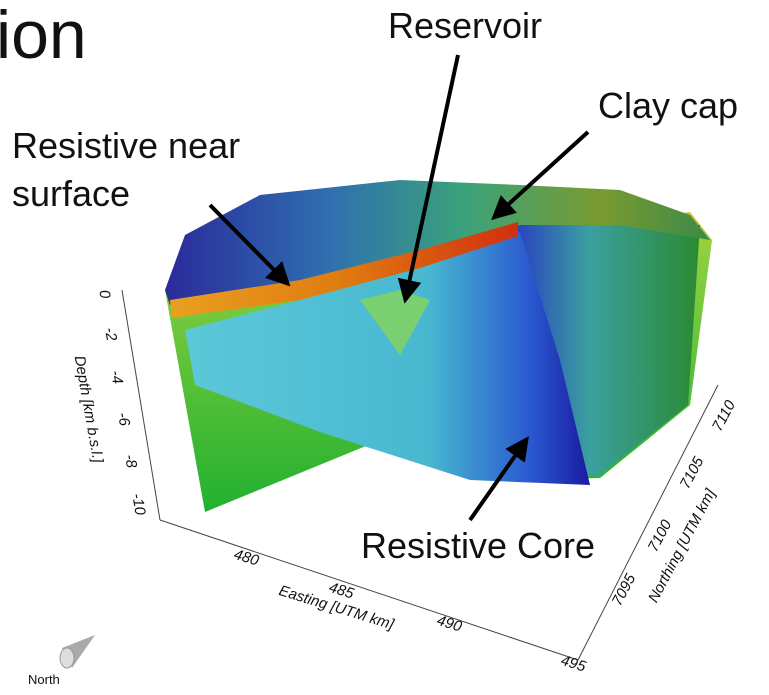 The image size is (769, 695). I want to click on annotation: Resistive Core, so click(478, 545).